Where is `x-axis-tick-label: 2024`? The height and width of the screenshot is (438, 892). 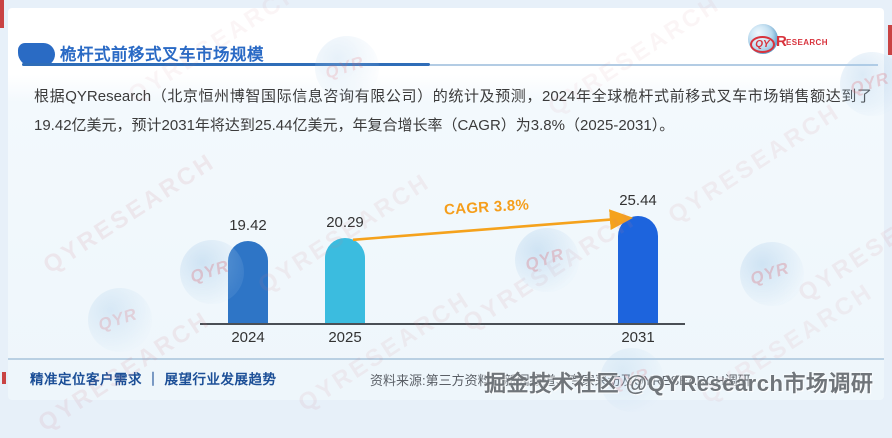
x-axis-tick-label: 2024 is located at coordinates (248, 337).